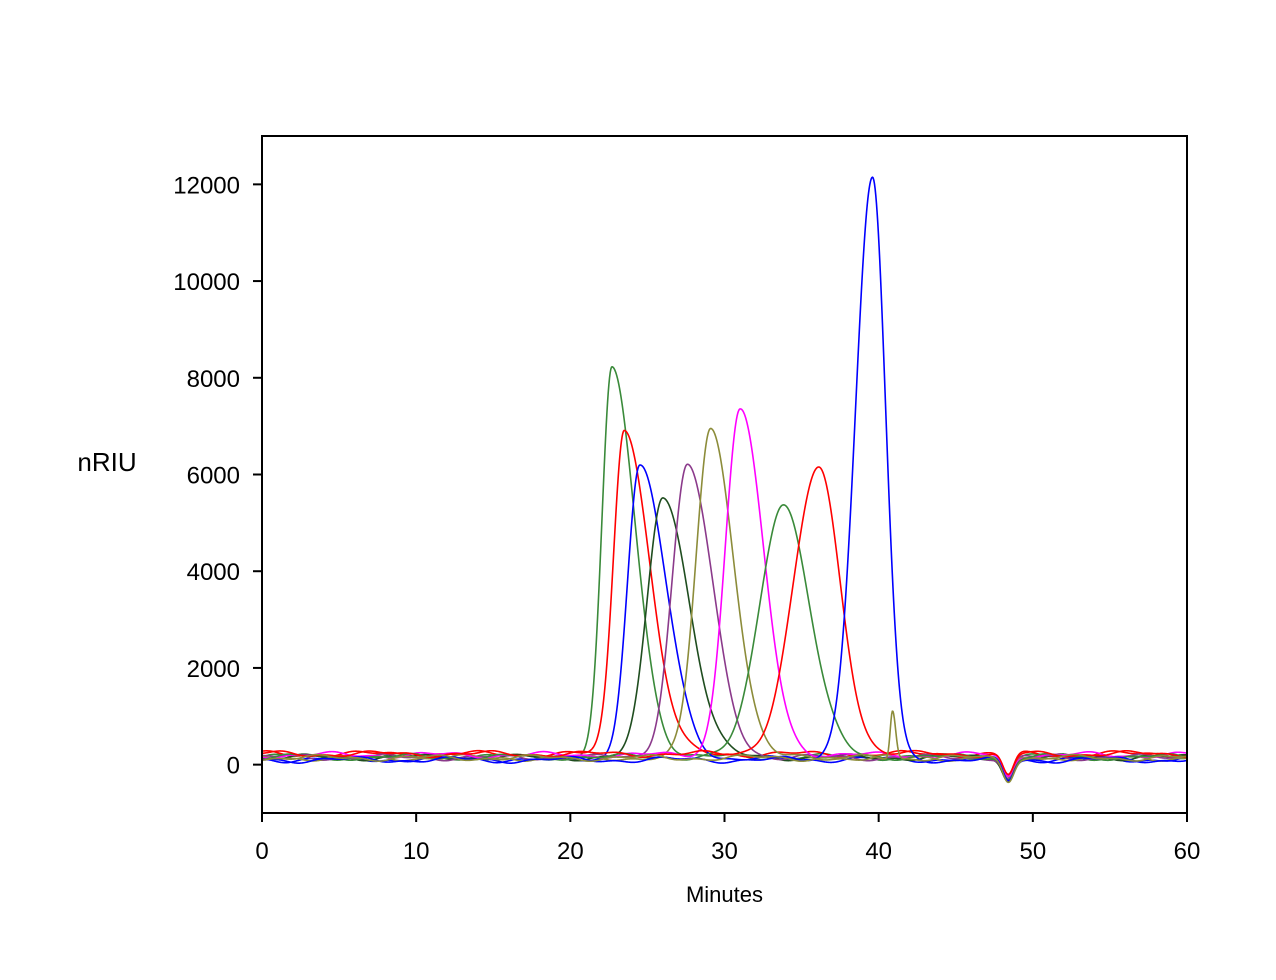 The image size is (1276, 980). Describe the element at coordinates (724, 894) in the screenshot. I see `x-axis-label: Minutes` at that location.